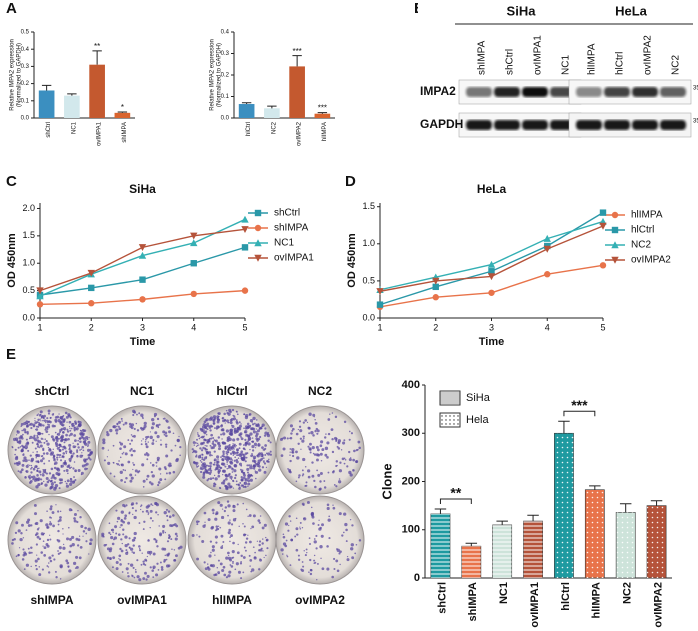  I want to click on x-tick-label: shCtrl, so click(442, 598).